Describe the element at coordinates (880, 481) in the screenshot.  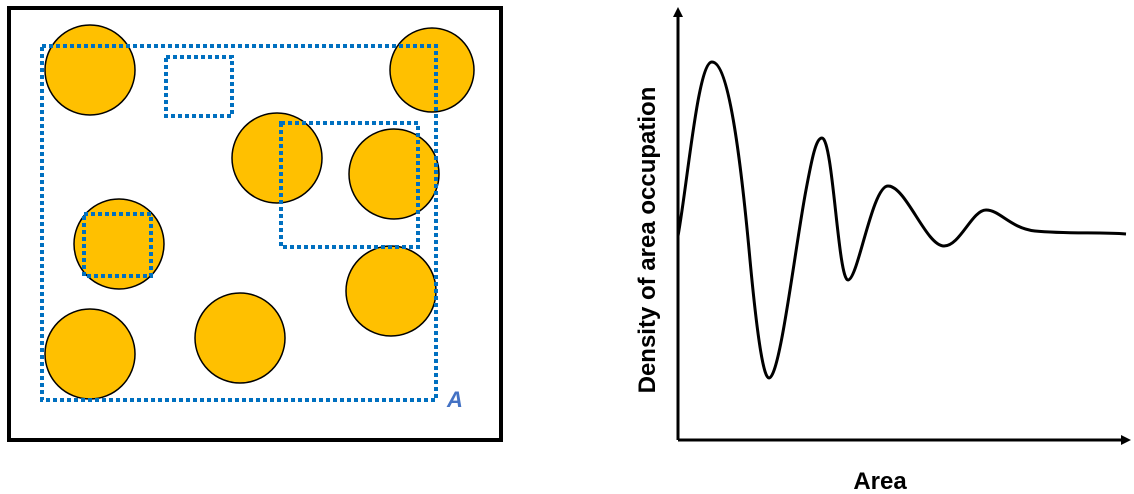
I see `x-axis-label: Area` at that location.